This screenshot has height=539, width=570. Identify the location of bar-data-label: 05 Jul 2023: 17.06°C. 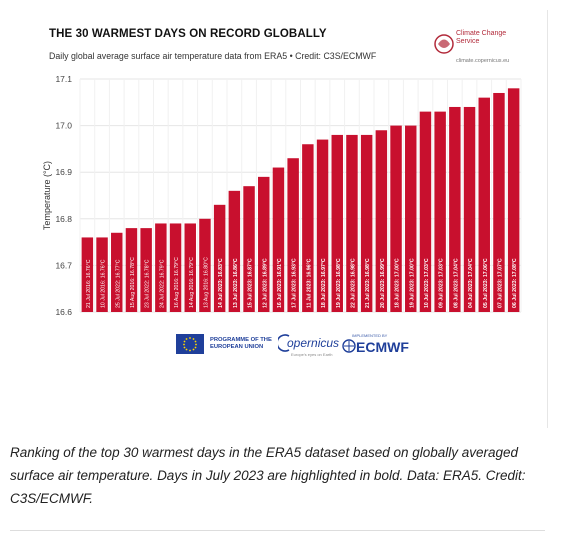
(486, 283).